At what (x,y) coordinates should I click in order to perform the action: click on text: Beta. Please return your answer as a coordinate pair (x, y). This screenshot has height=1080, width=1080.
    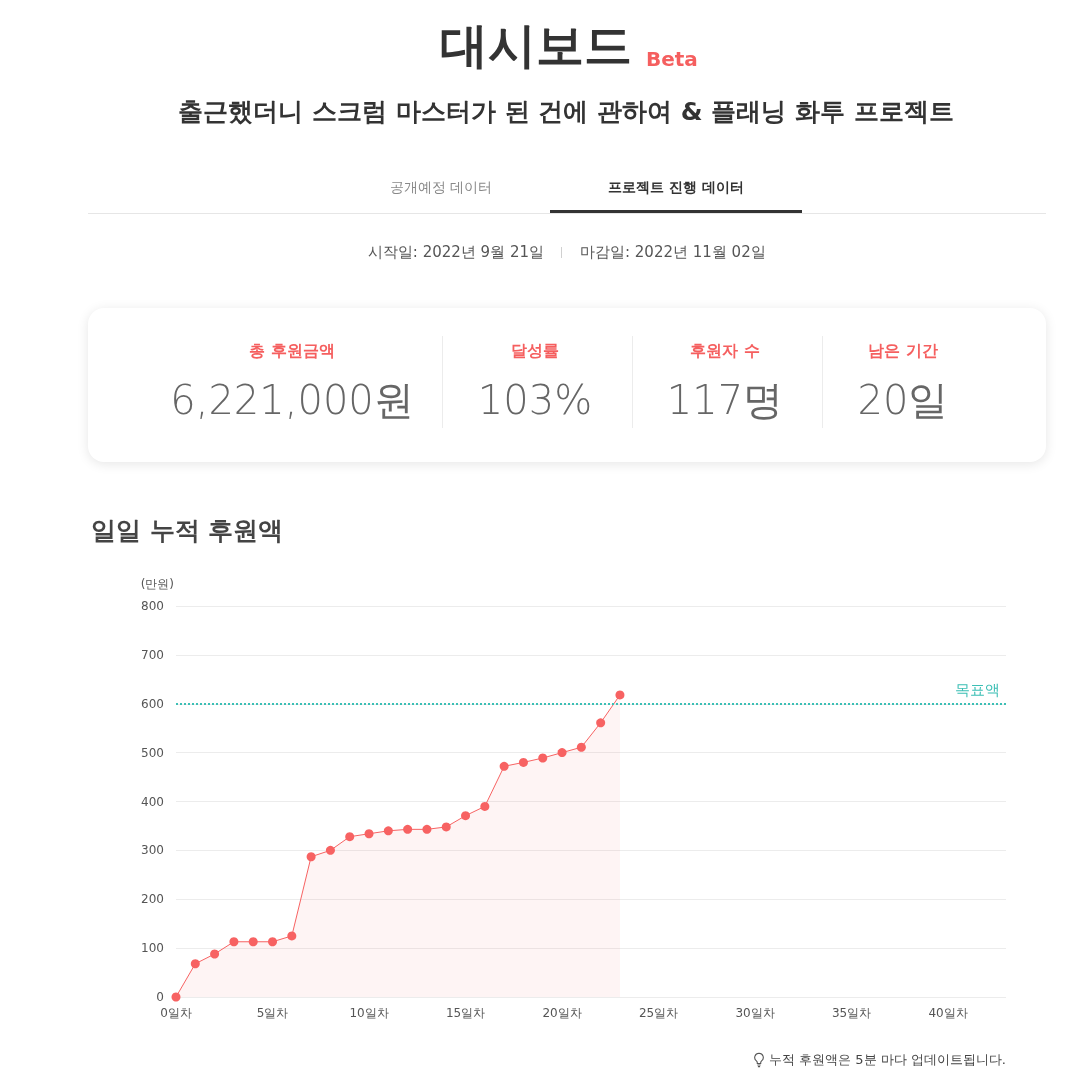
    Looking at the image, I should click on (672, 59).